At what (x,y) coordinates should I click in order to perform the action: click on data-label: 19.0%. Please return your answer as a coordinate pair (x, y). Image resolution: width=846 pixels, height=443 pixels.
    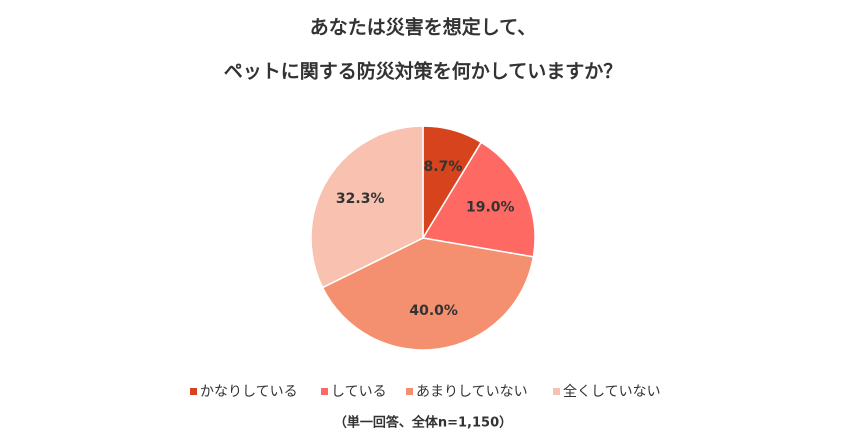
    Looking at the image, I should click on (490, 207).